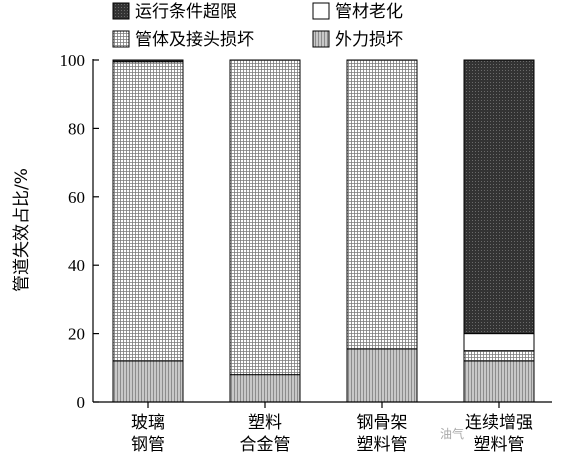 The height and width of the screenshot is (456, 567). I want to click on category-label-line1-4: 连续增强, so click(499, 423).